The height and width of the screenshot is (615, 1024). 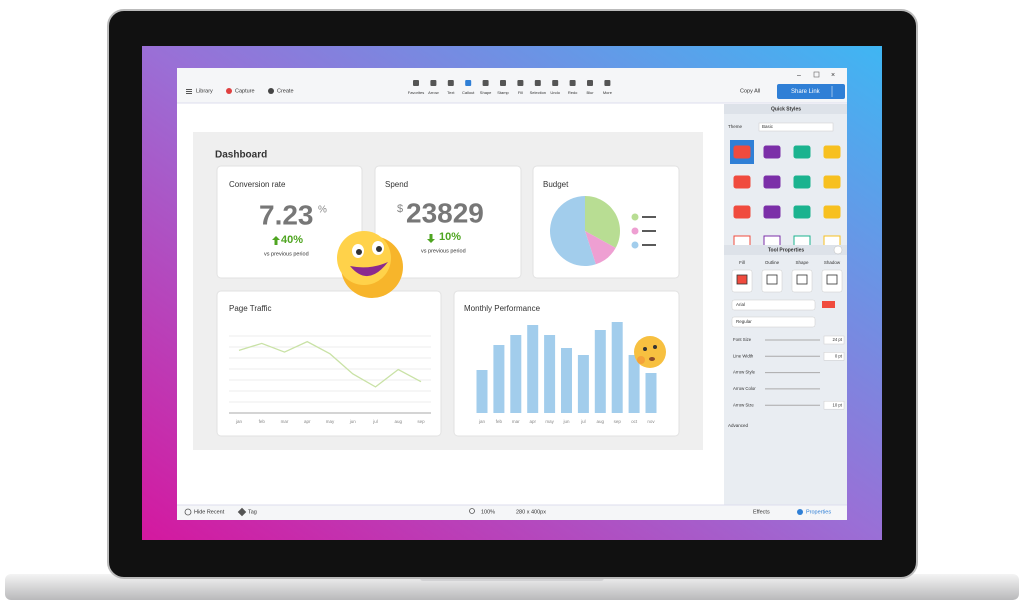 I want to click on tab-label: Fill, so click(x=742, y=262).